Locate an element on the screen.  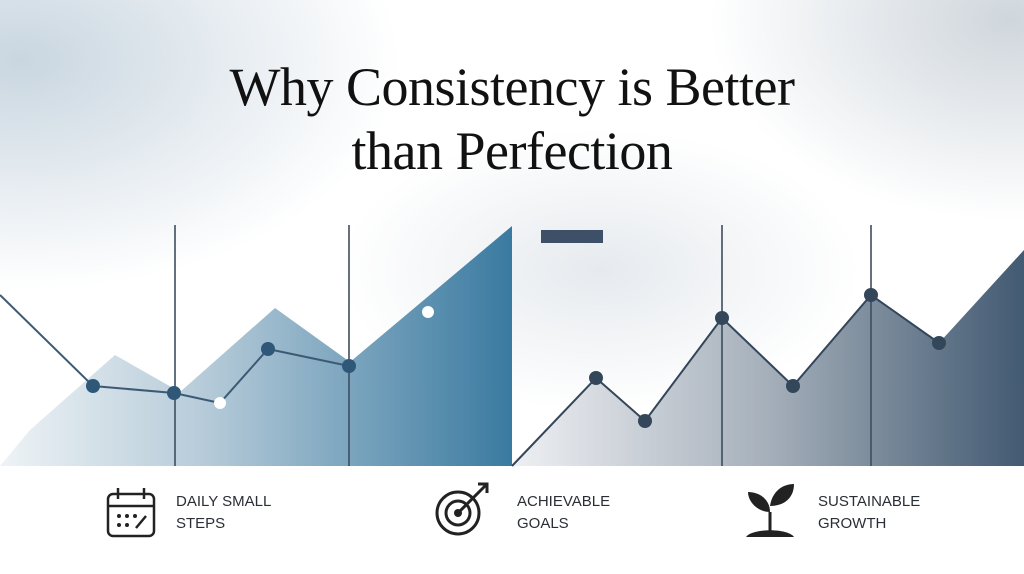
calendar-dots is located at coordinates (127, 520).